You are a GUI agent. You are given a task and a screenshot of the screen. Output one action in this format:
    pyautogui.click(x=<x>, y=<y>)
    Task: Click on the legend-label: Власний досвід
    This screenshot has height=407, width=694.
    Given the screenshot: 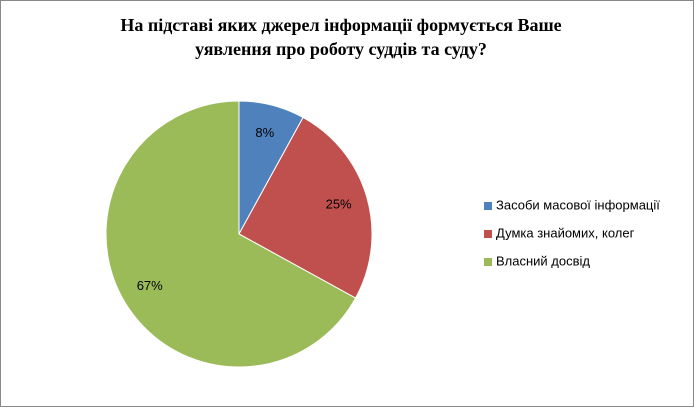 What is the action you would take?
    pyautogui.click(x=543, y=260)
    